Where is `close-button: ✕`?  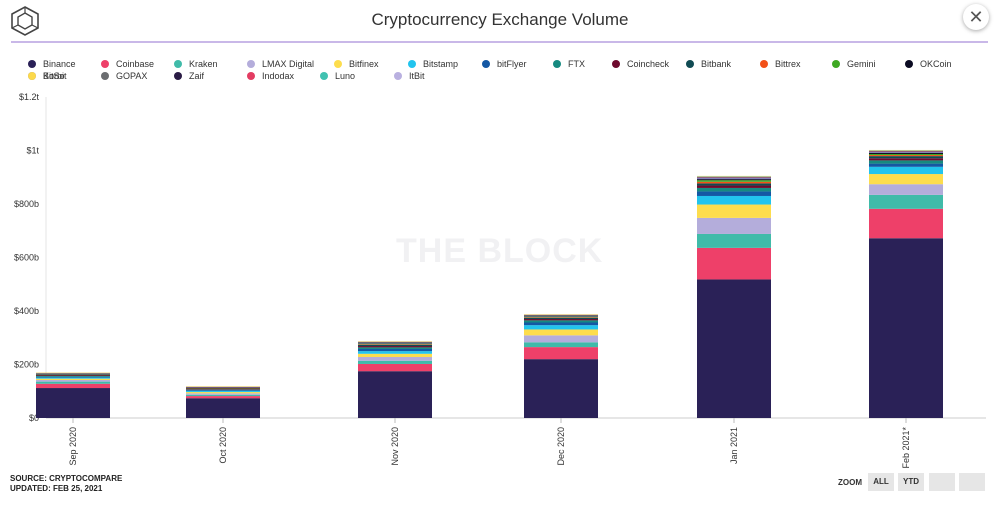
close-button: ✕ is located at coordinates (976, 17).